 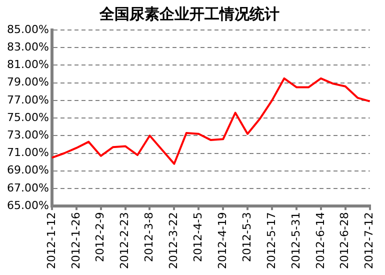 What do you see at coordinates (222, 241) in the screenshot?
I see `x-tick-label: 2012-4-19` at bounding box center [222, 241].